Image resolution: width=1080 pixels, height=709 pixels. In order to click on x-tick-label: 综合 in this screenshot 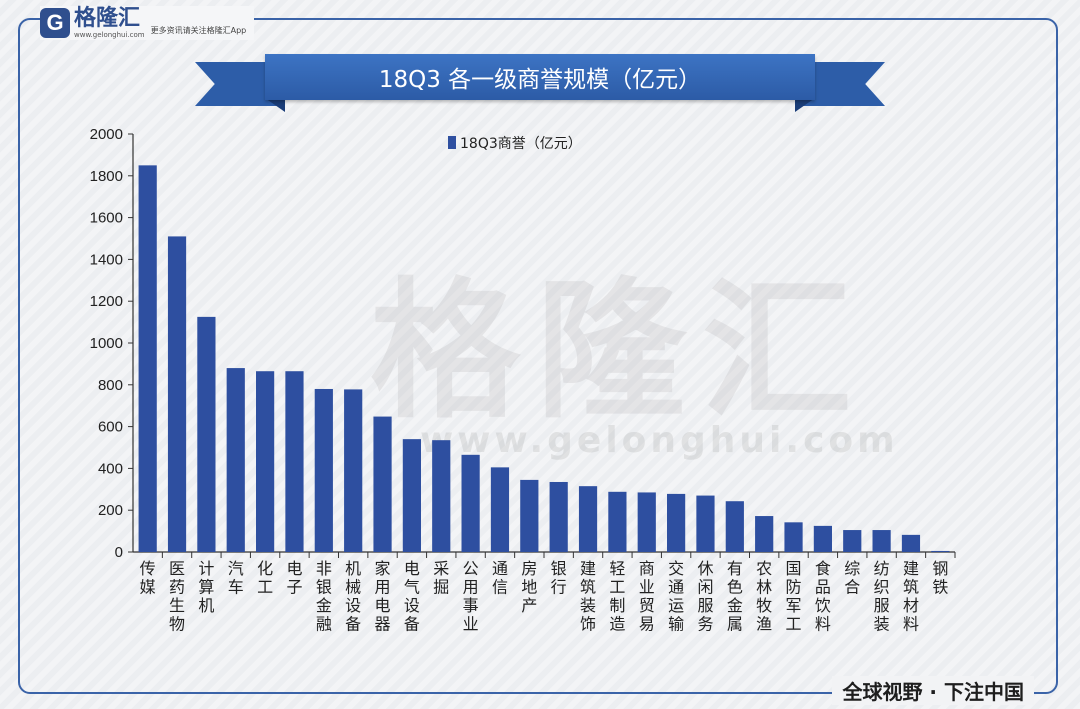, I will do `click(852, 578)`.